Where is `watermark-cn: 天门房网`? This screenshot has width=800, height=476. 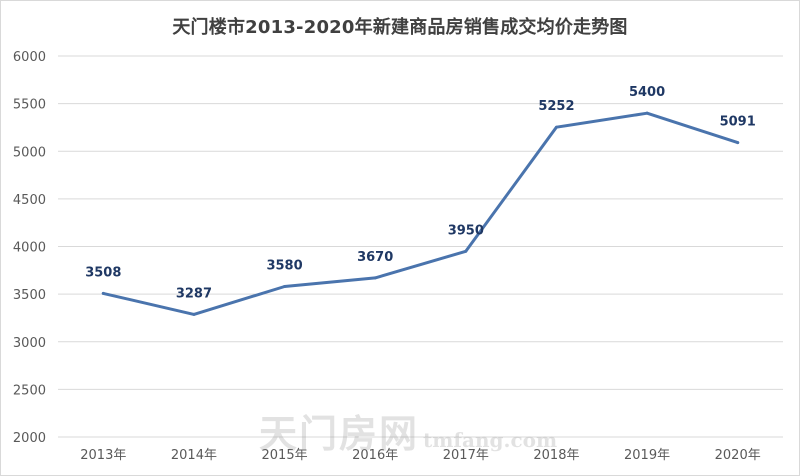
watermark-cn: 天门房网 is located at coordinates (339, 433).